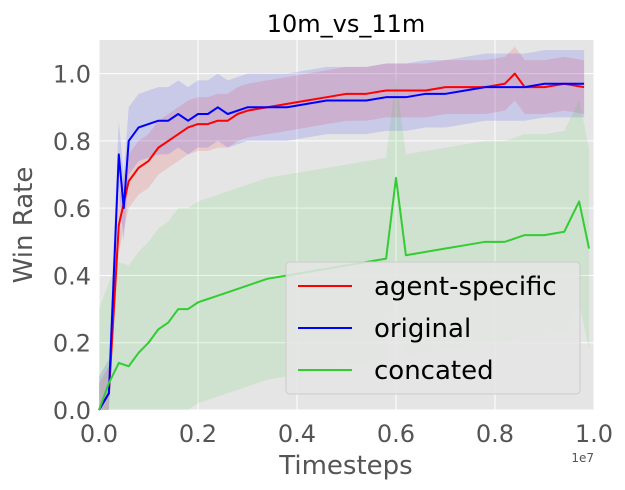  Describe the element at coordinates (582, 458) in the screenshot. I see `x-axis-offset-label: 1e7` at that location.